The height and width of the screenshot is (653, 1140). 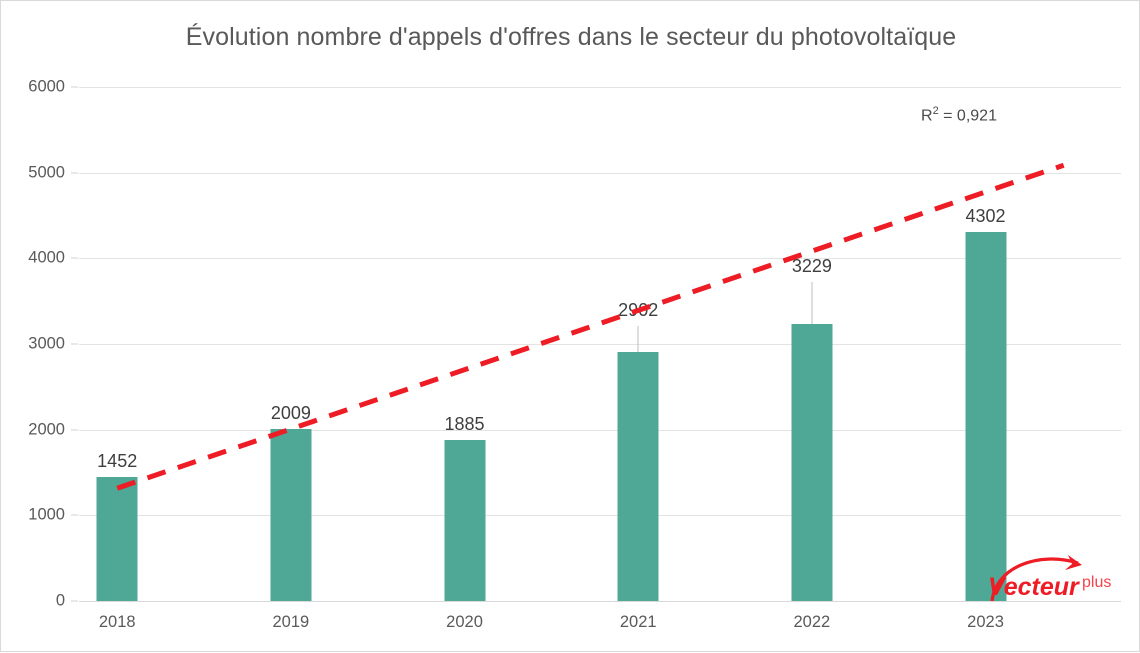 I want to click on r-squared-value: = 0,921, so click(x=967, y=116).